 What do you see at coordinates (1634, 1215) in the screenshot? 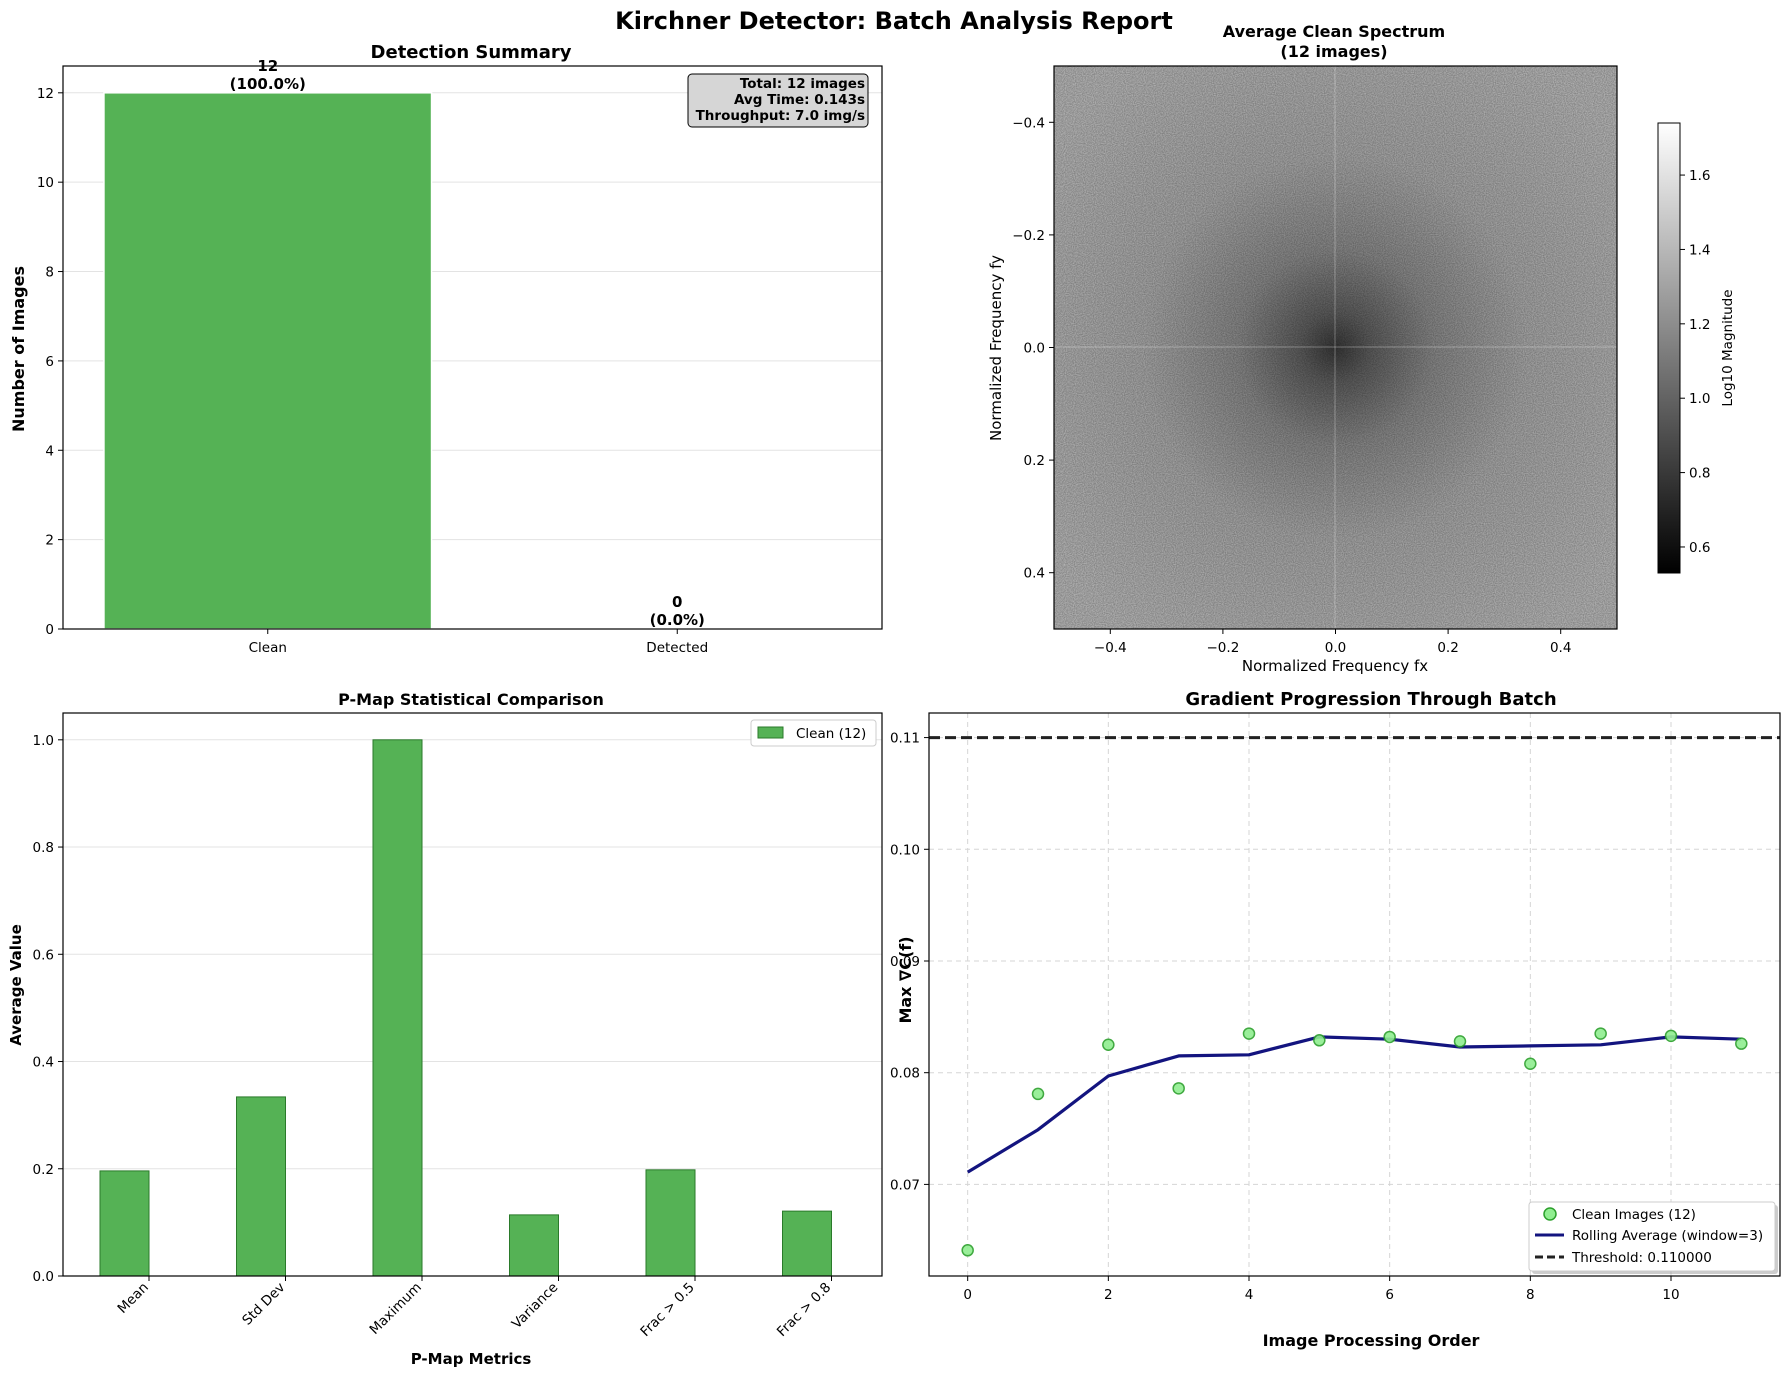
I see `legend-scatter-label: Clean Images (12)` at bounding box center [1634, 1215].